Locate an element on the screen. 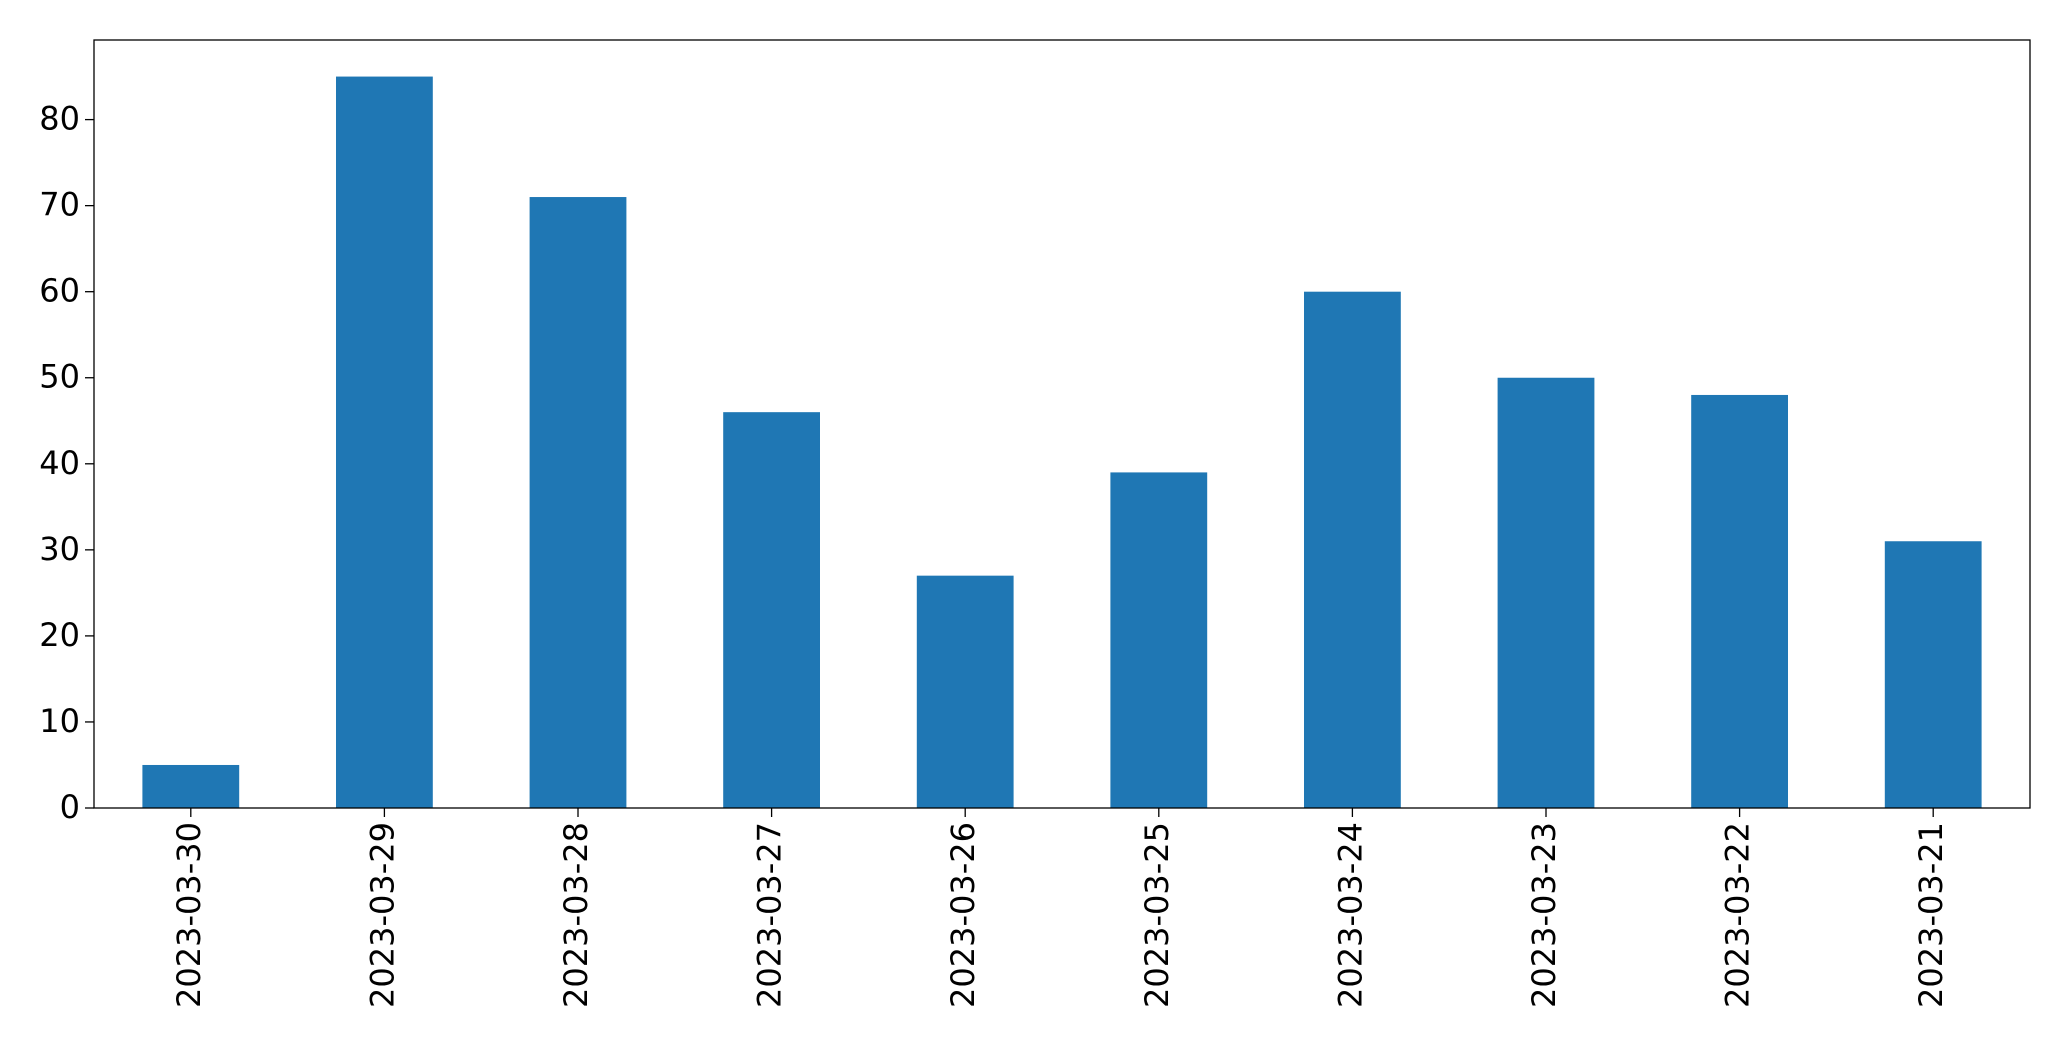 The image size is (2071, 1061). y-tick-label: 30 is located at coordinates (59, 549).